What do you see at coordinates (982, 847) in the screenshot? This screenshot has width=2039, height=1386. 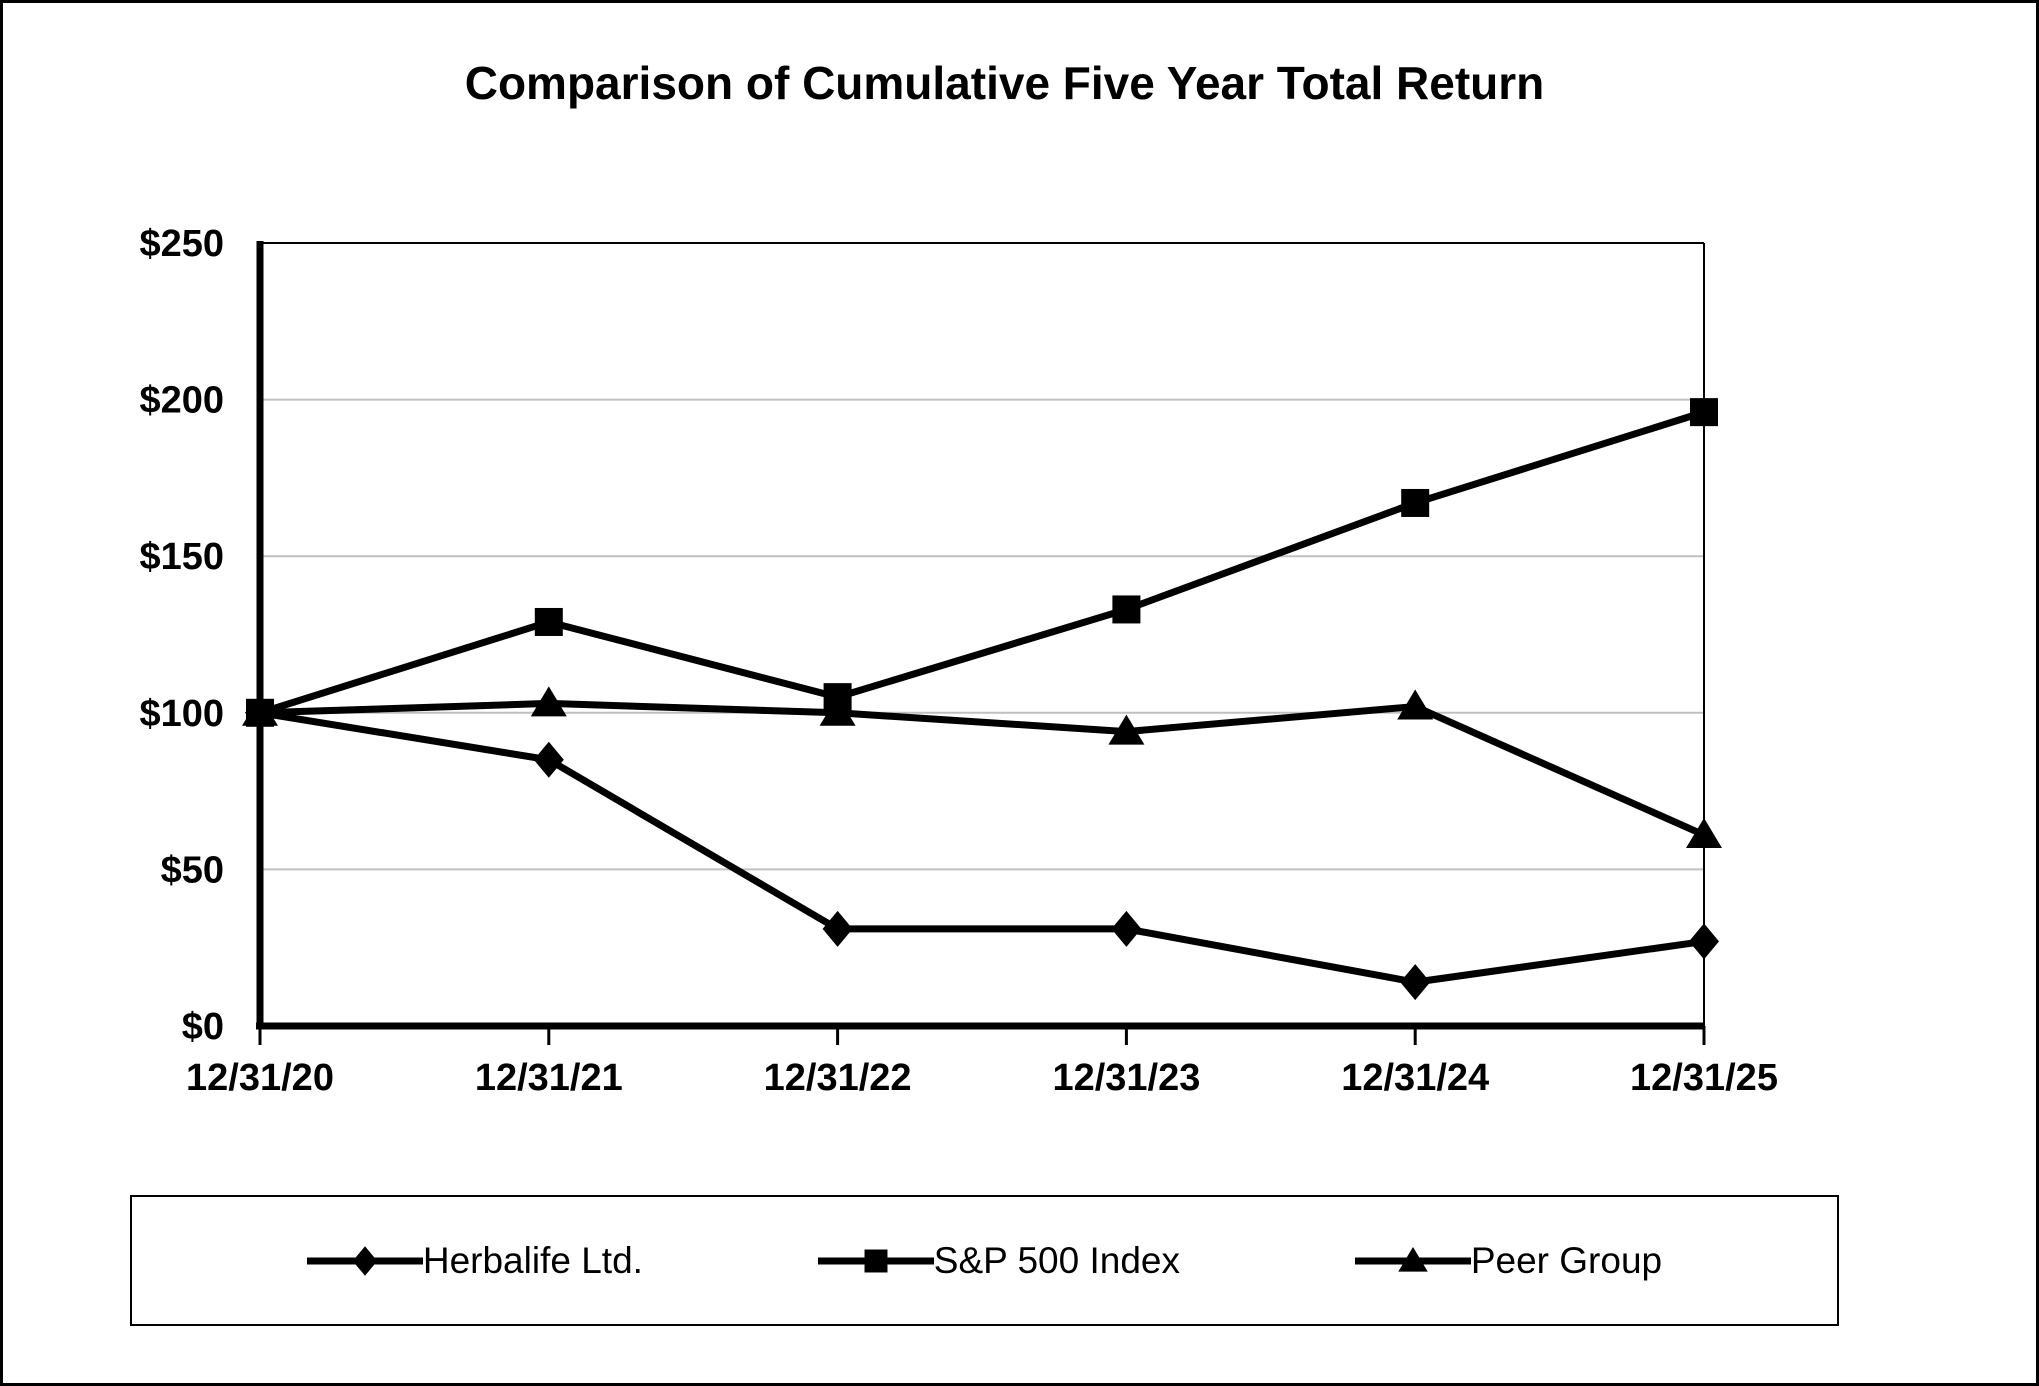 I see `series-line-herbalife-ltd` at bounding box center [982, 847].